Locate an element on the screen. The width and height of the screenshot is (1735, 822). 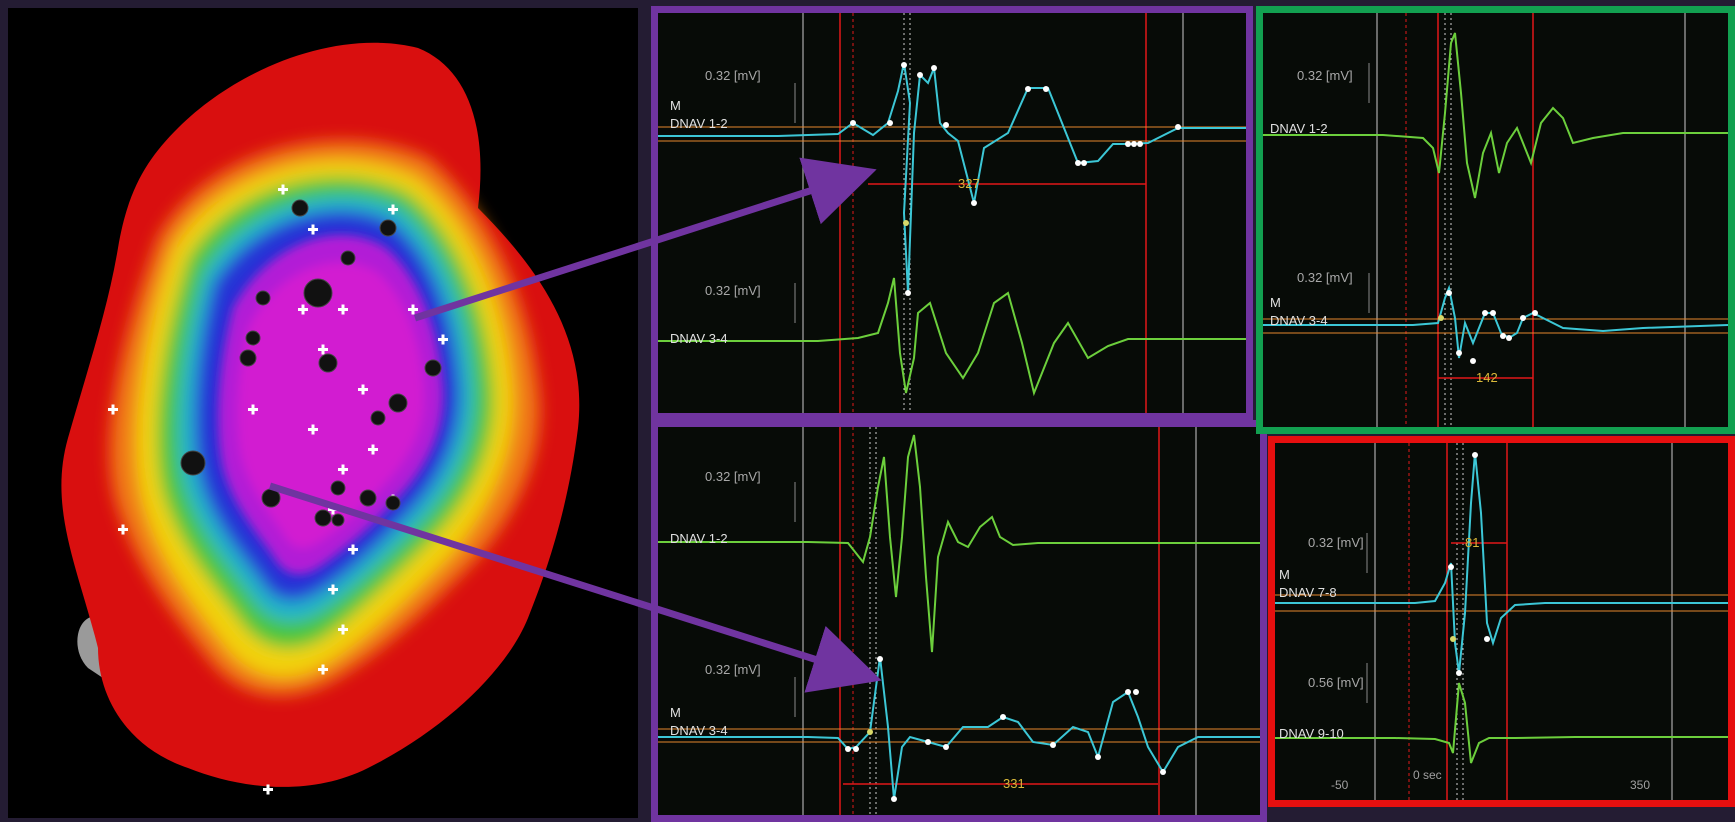
duration-label: 81 is located at coordinates (1472, 542).